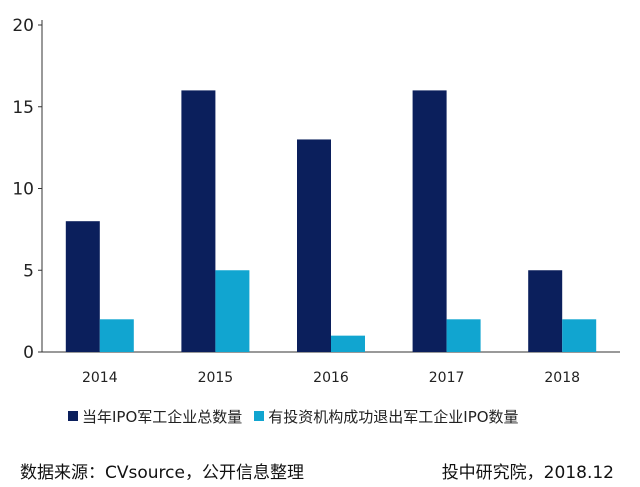 The width and height of the screenshot is (640, 487). Describe the element at coordinates (216, 378) in the screenshot. I see `x-tick-label: 2015` at that location.